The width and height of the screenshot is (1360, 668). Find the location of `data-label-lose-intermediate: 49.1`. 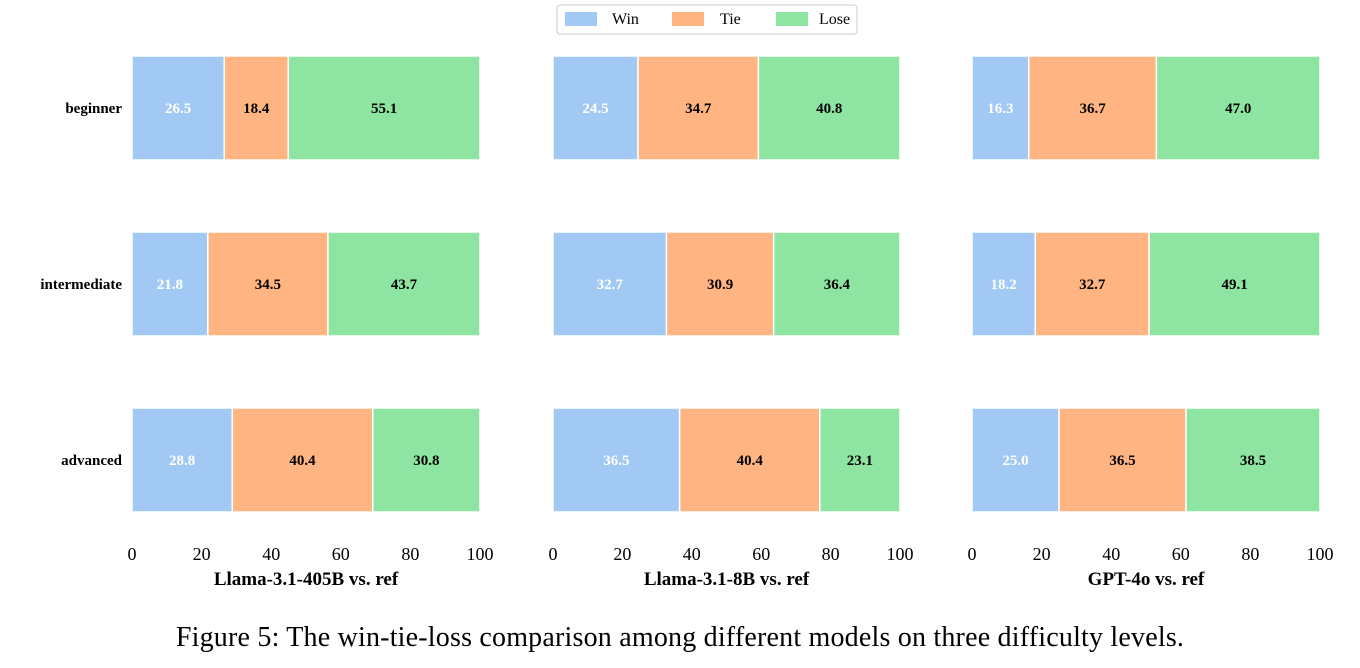

data-label-lose-intermediate: 49.1 is located at coordinates (1234, 285).